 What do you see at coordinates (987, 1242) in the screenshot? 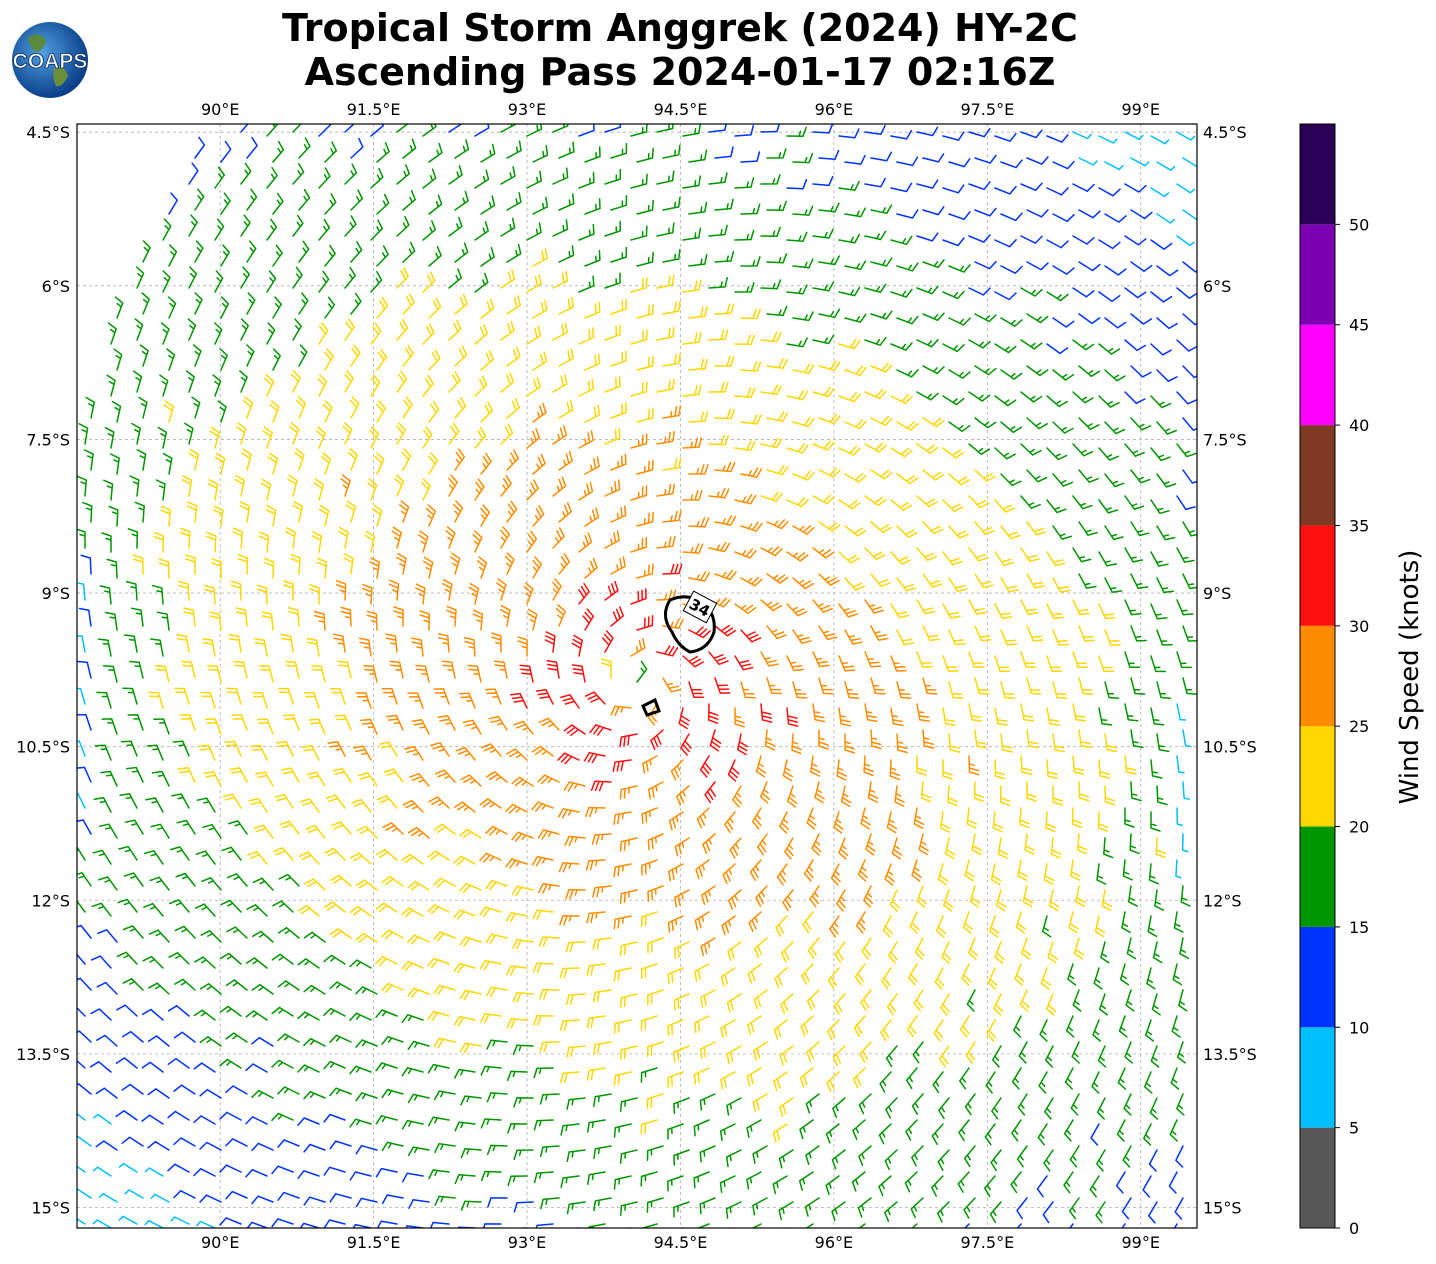
I see `lon-tick-label-bottom: 97.5°E` at bounding box center [987, 1242].